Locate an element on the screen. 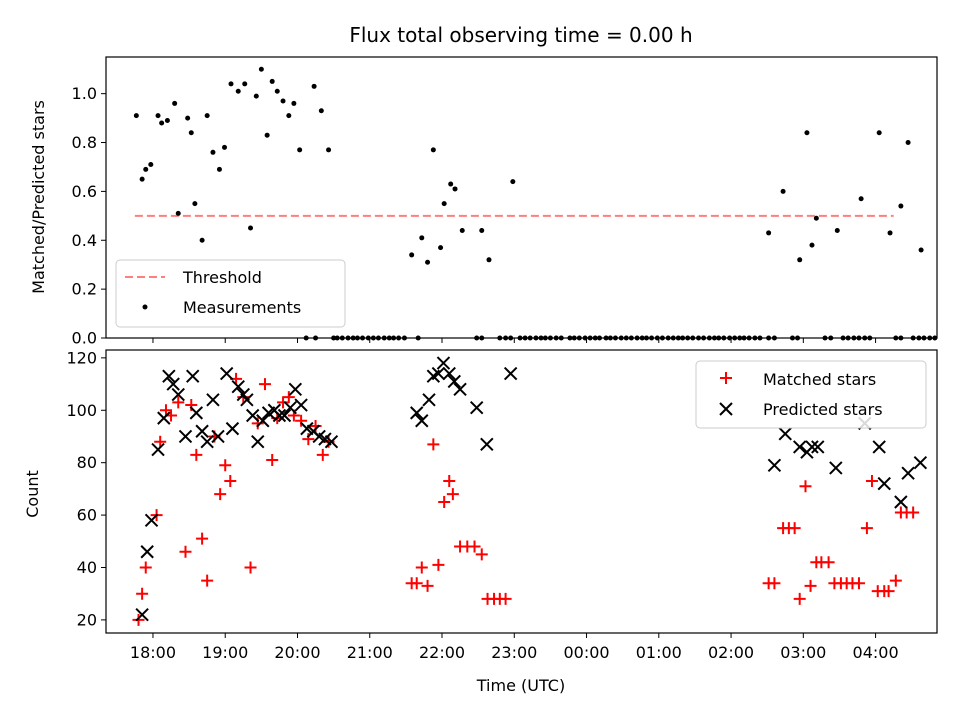 The height and width of the screenshot is (720, 960). bottom-legend: Matched stars Predicted stars is located at coordinates (811, 394).